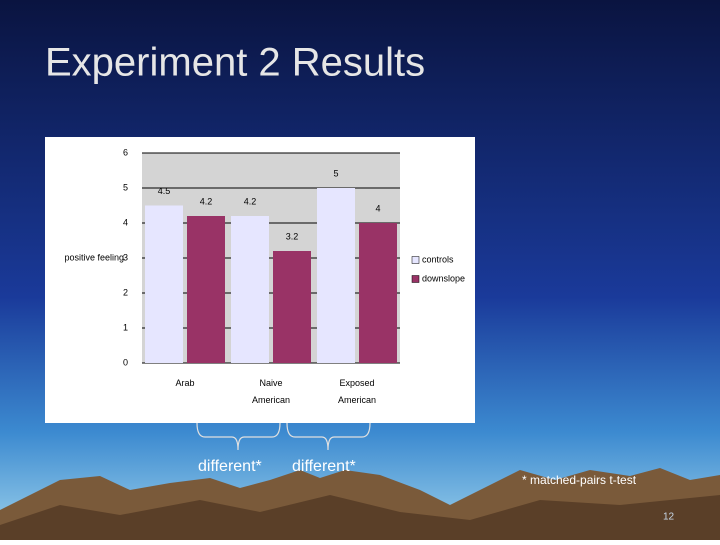 The image size is (720, 545). Describe the element at coordinates (164, 191) in the screenshot. I see `value-label: 4.5` at that location.